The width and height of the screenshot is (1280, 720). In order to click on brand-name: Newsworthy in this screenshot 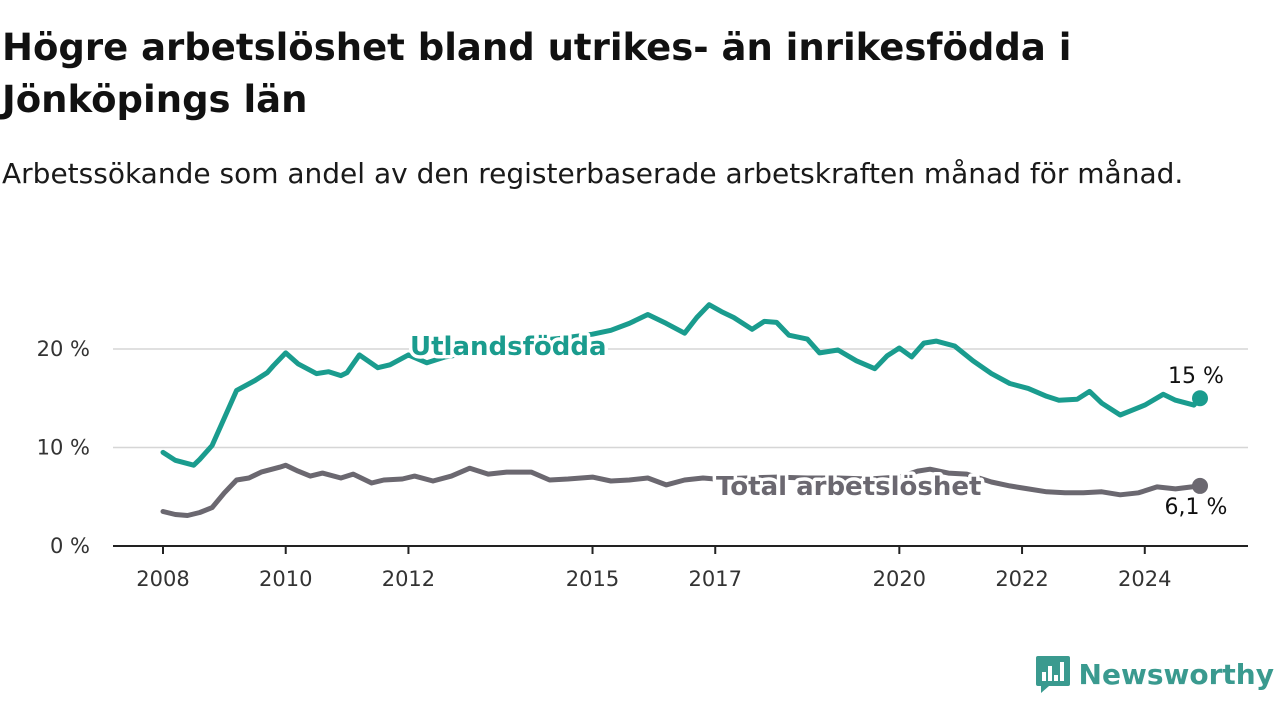, I will do `click(1176, 674)`.